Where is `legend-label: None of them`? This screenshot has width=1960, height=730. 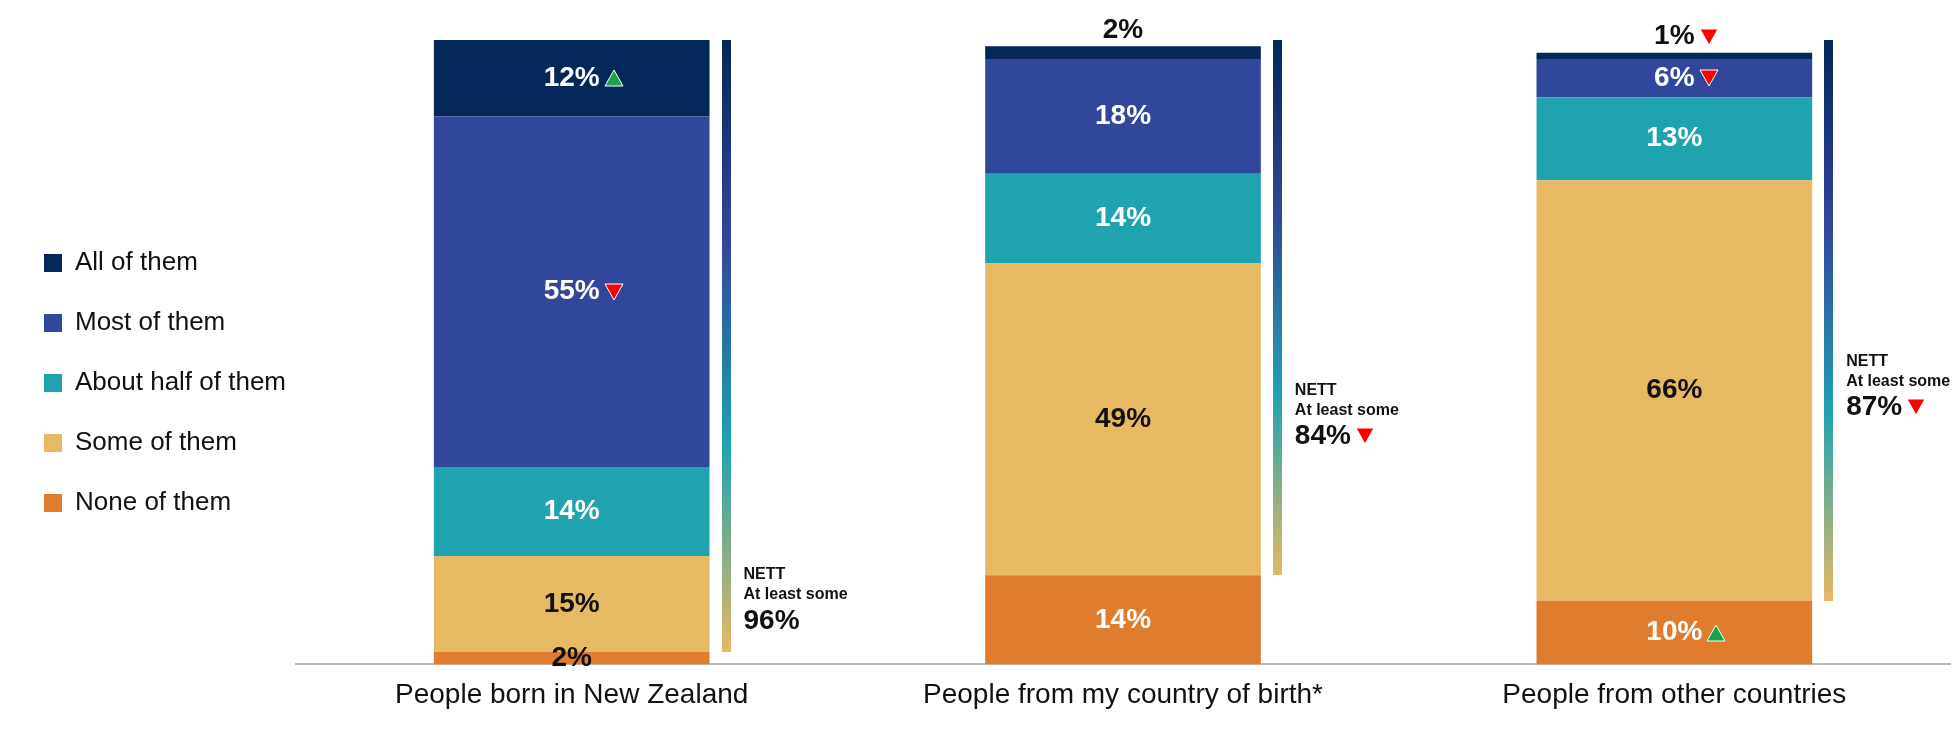 legend-label: None of them is located at coordinates (153, 501).